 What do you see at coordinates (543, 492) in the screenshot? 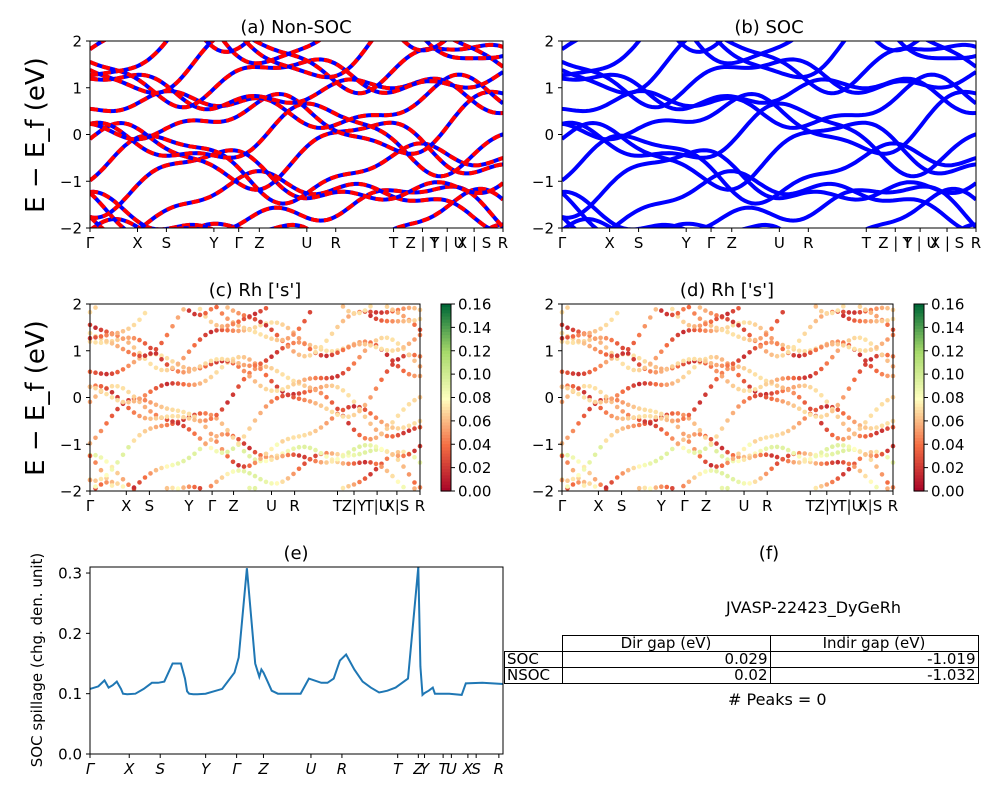
I see `y-tick-label: −2` at bounding box center [543, 492].